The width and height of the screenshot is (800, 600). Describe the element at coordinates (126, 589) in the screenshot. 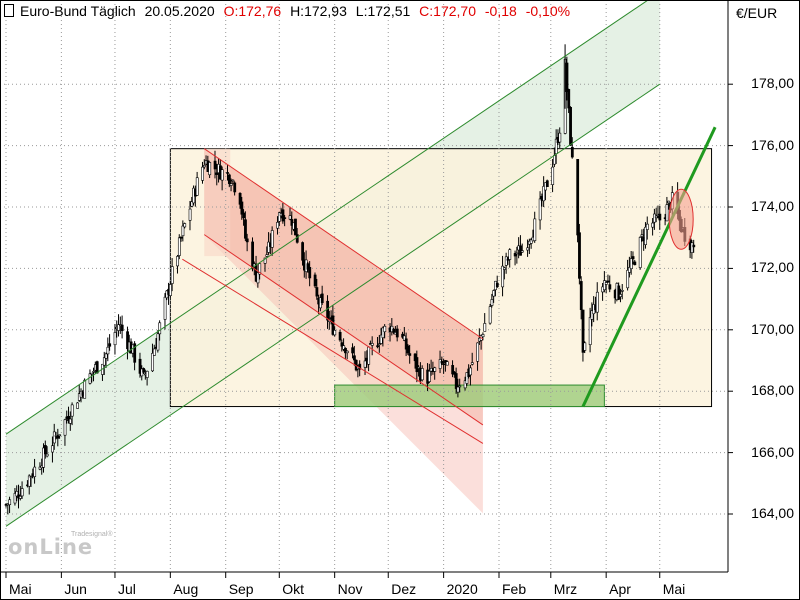

I see `x-tick-label: Jul` at that location.